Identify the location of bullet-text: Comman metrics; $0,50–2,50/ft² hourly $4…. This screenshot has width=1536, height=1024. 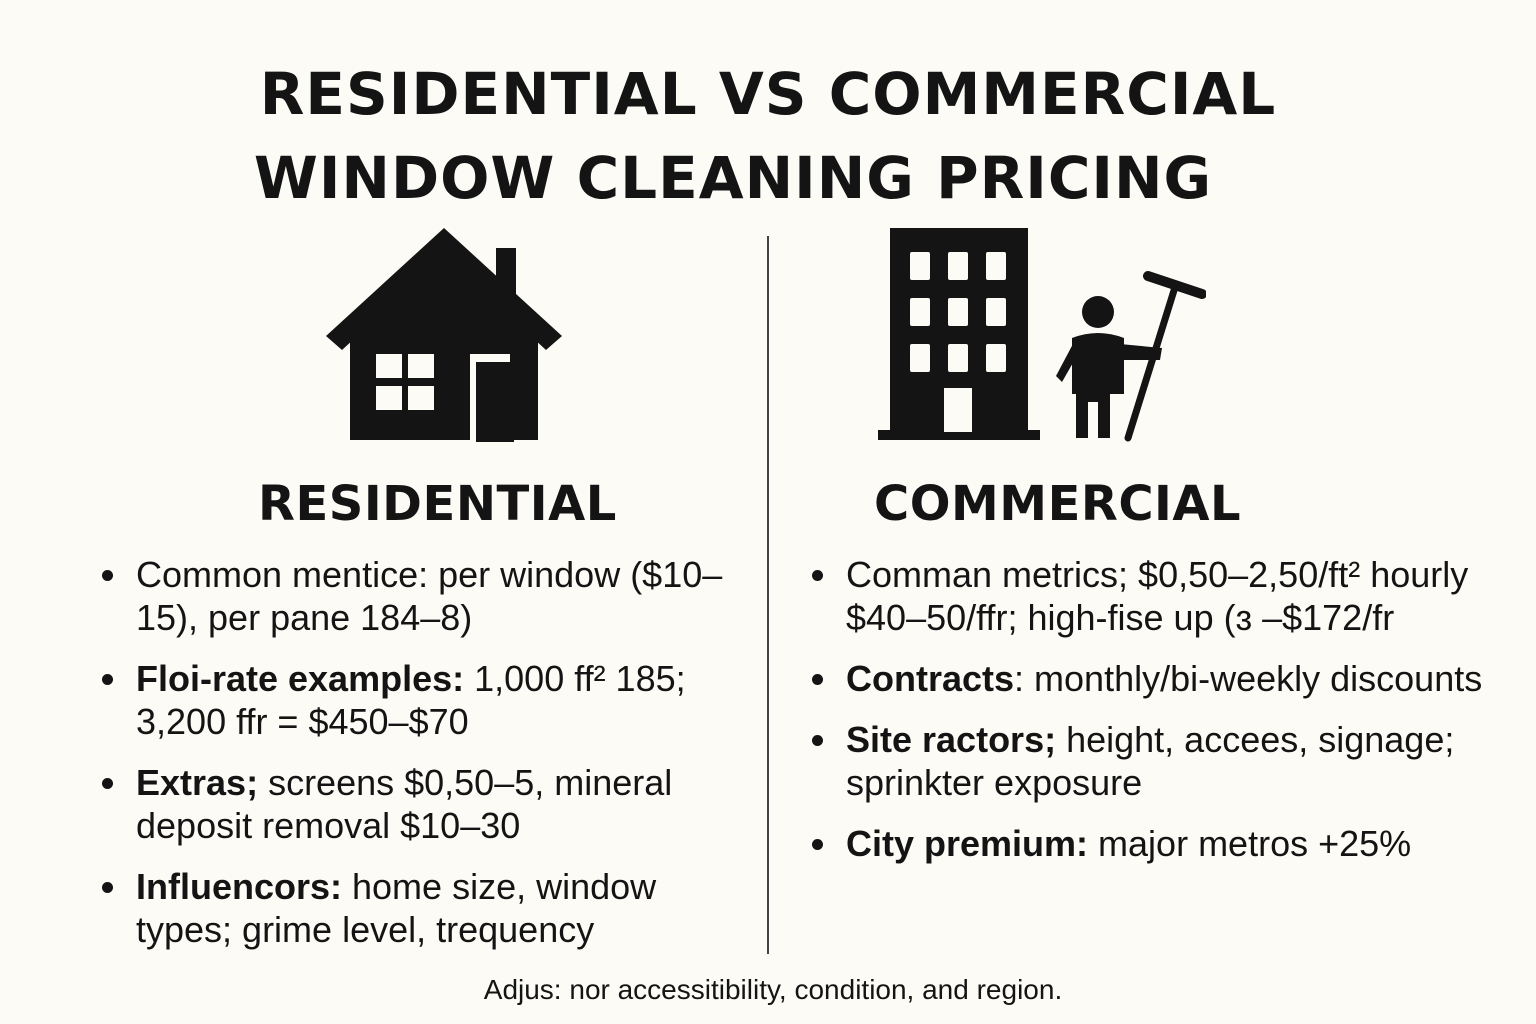
(1157, 596).